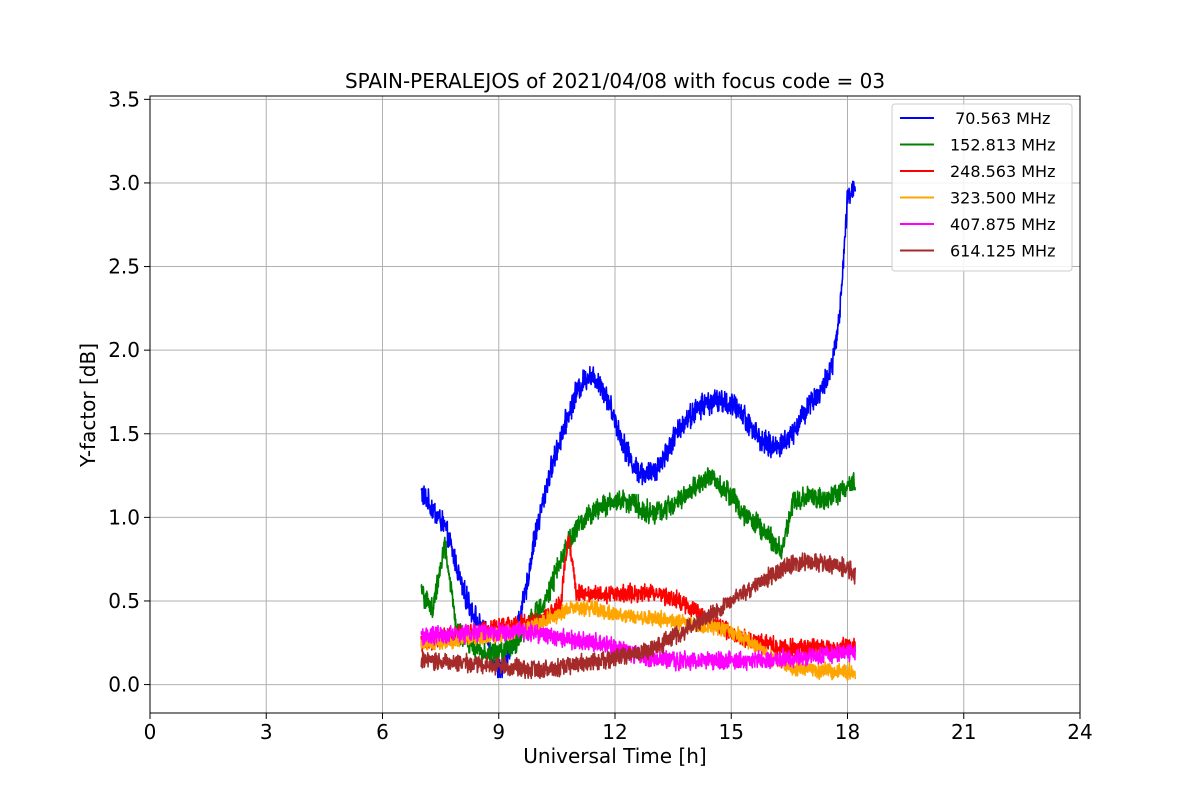 The width and height of the screenshot is (1200, 804). What do you see at coordinates (1002, 224) in the screenshot?
I see `legend-label: 407.875 MHz` at bounding box center [1002, 224].